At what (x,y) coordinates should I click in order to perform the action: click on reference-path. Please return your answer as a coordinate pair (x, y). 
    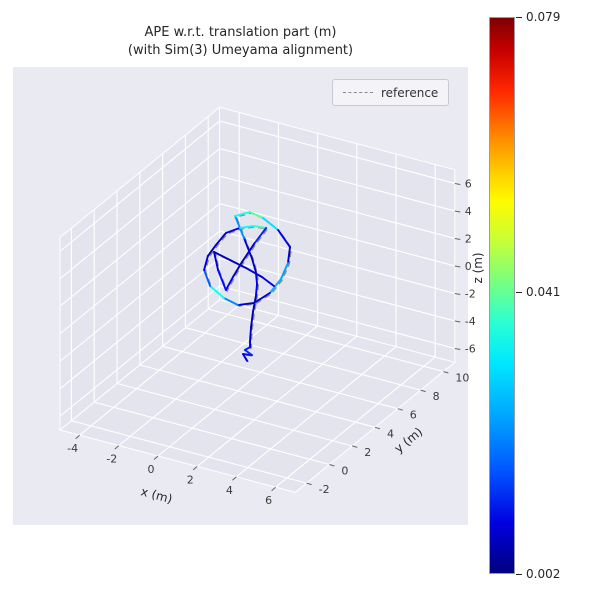
    Looking at the image, I should click on (248, 287).